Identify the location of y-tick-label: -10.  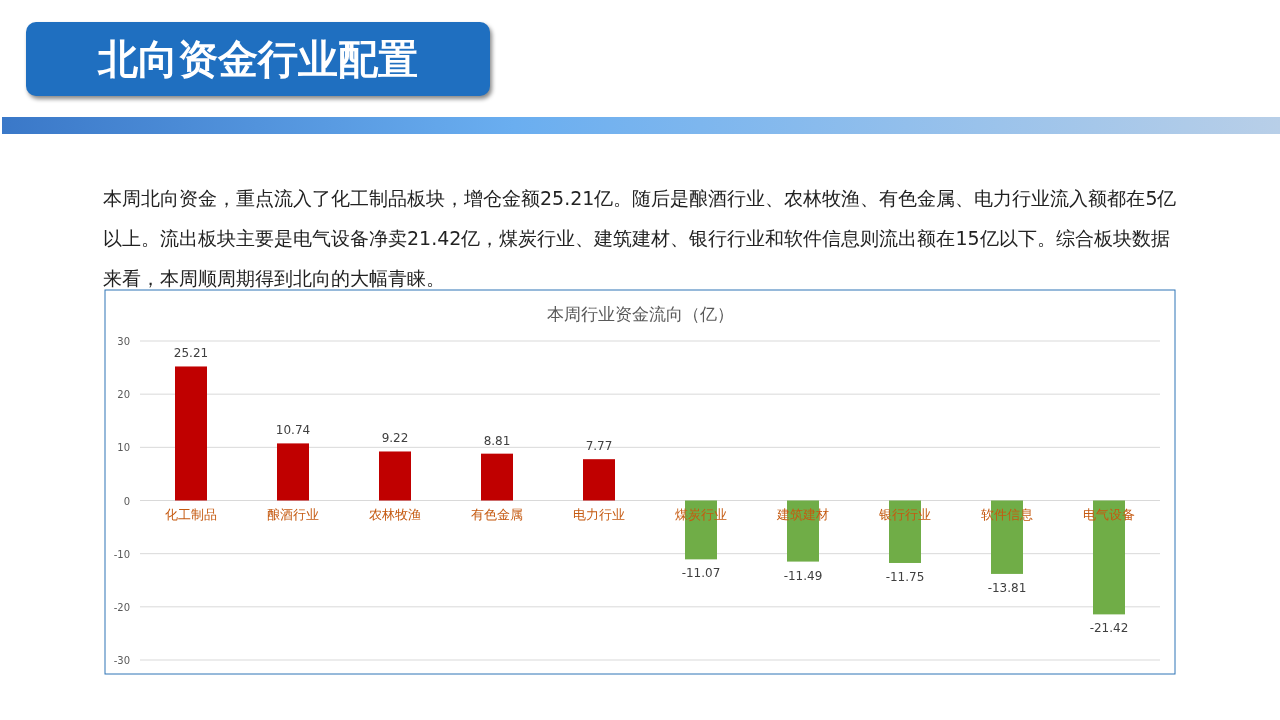
(121, 554).